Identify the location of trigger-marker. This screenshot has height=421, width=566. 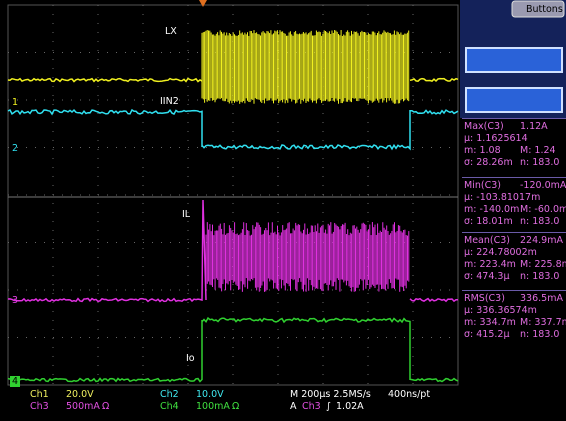
(203, 3).